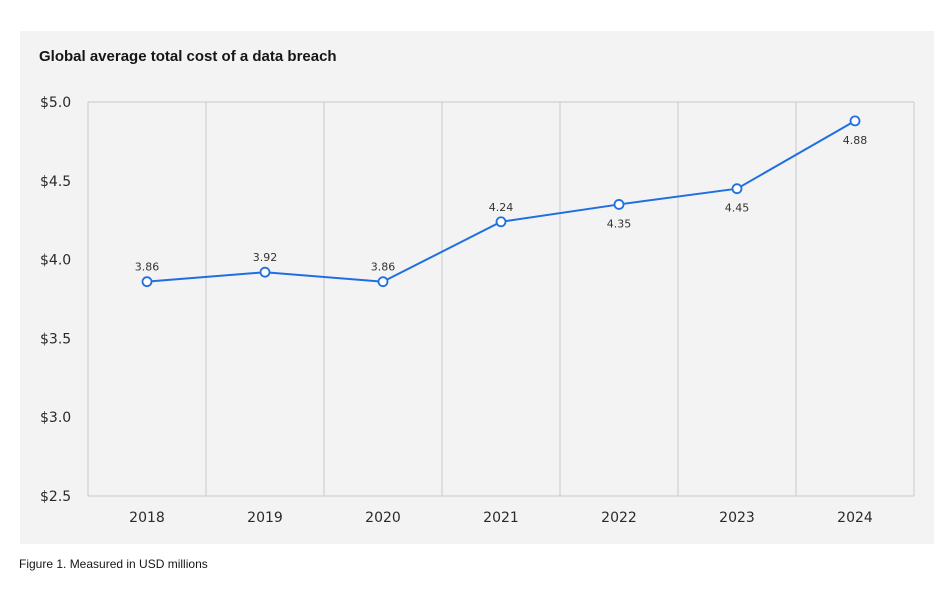 The width and height of the screenshot is (952, 592). I want to click on y-tick-label: $3.5, so click(55, 339).